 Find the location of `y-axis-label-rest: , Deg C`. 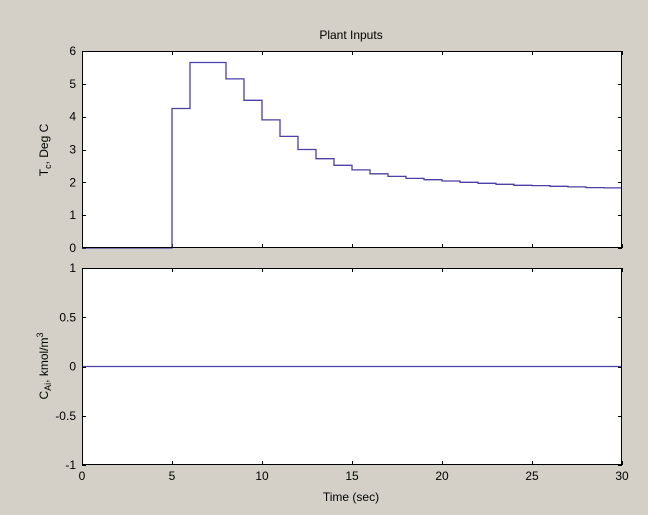

y-axis-label-rest: , Deg C is located at coordinates (44, 143).